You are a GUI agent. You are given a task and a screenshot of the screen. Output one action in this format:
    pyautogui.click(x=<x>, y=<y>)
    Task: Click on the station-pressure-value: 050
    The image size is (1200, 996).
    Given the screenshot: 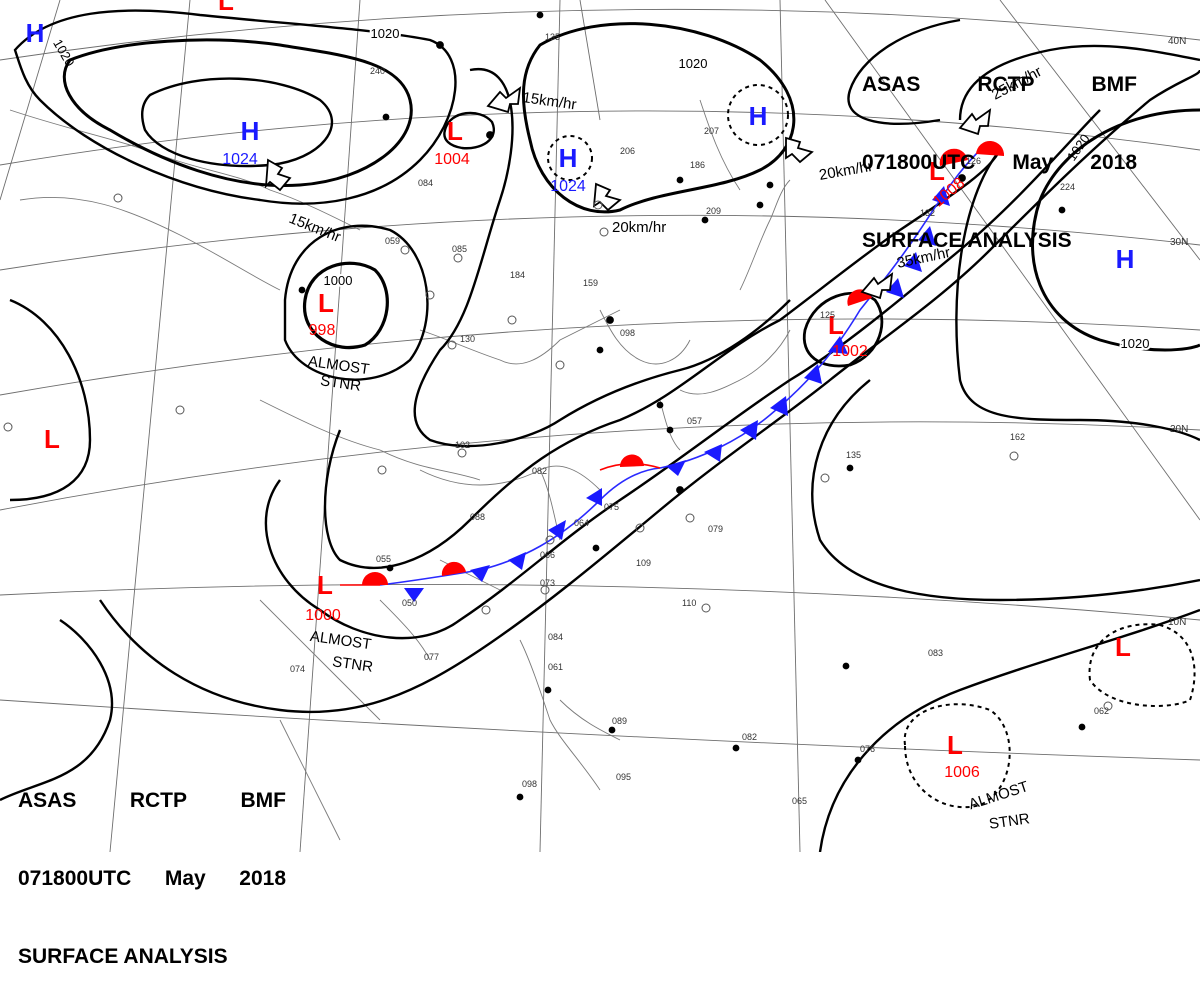 What is the action you would take?
    pyautogui.click(x=409, y=603)
    